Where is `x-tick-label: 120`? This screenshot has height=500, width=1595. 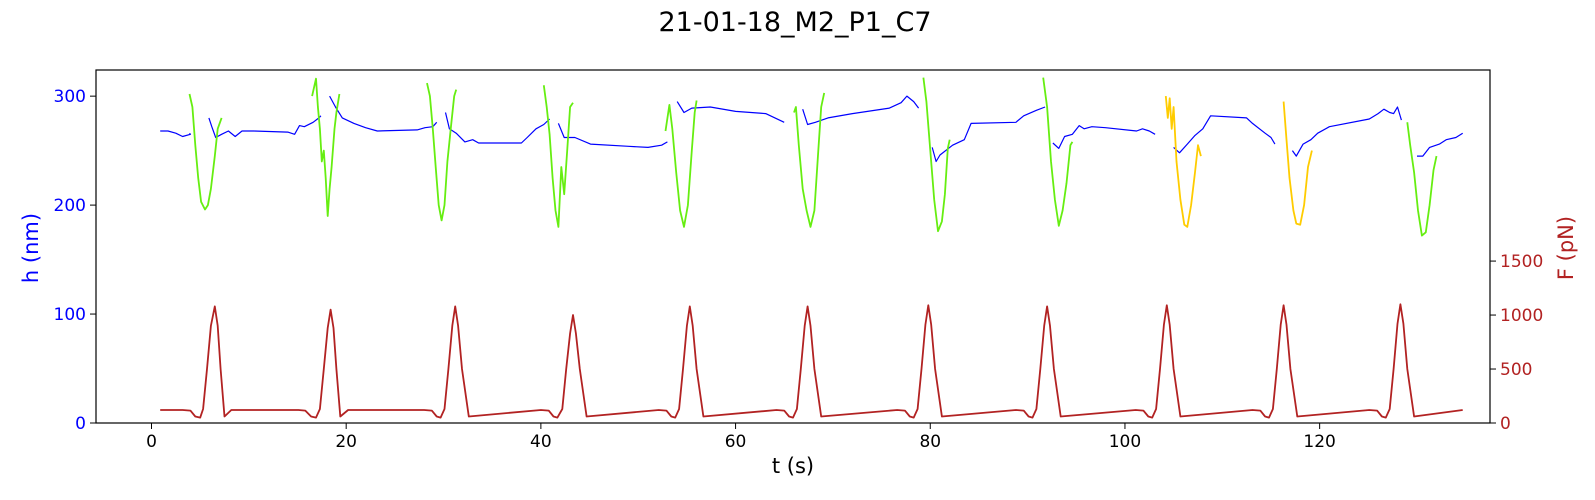
x-tick-label: 120 is located at coordinates (1319, 442).